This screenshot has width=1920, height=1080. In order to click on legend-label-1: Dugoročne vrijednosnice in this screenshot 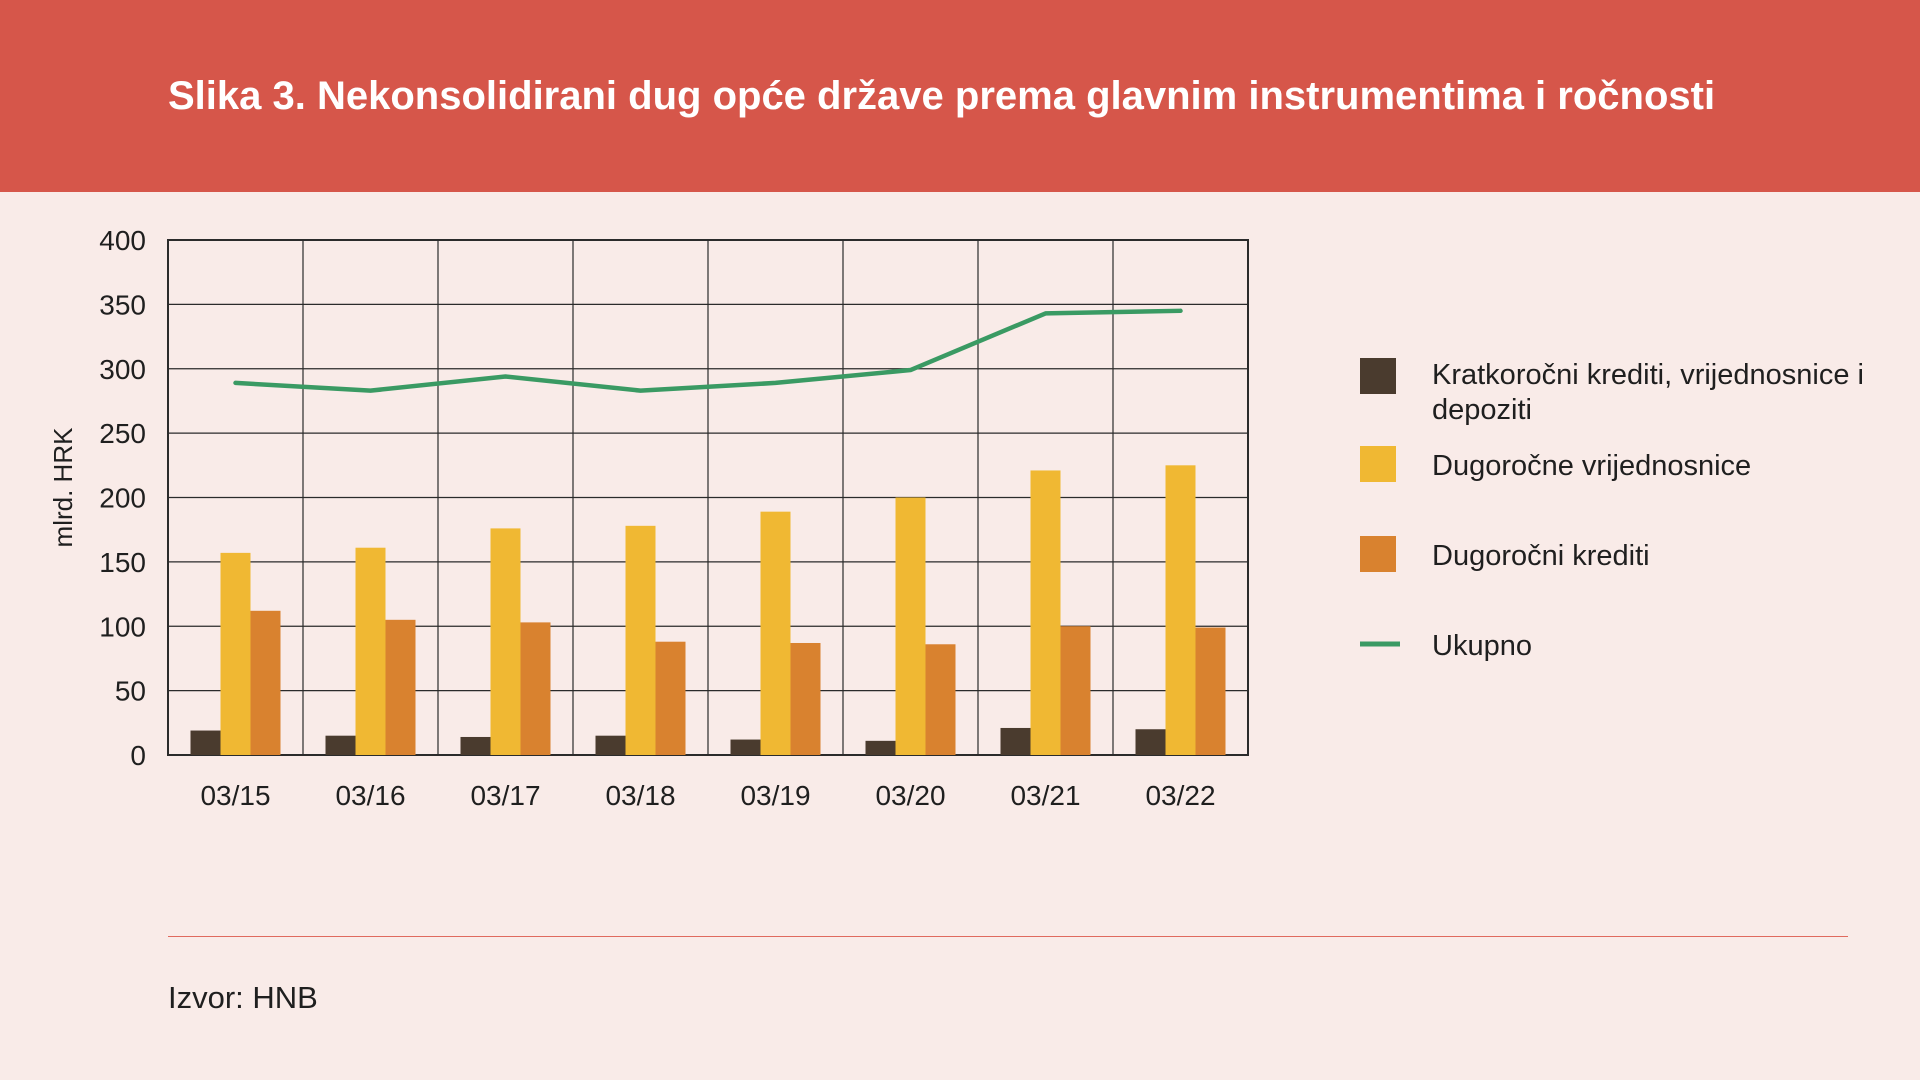, I will do `click(1591, 466)`.